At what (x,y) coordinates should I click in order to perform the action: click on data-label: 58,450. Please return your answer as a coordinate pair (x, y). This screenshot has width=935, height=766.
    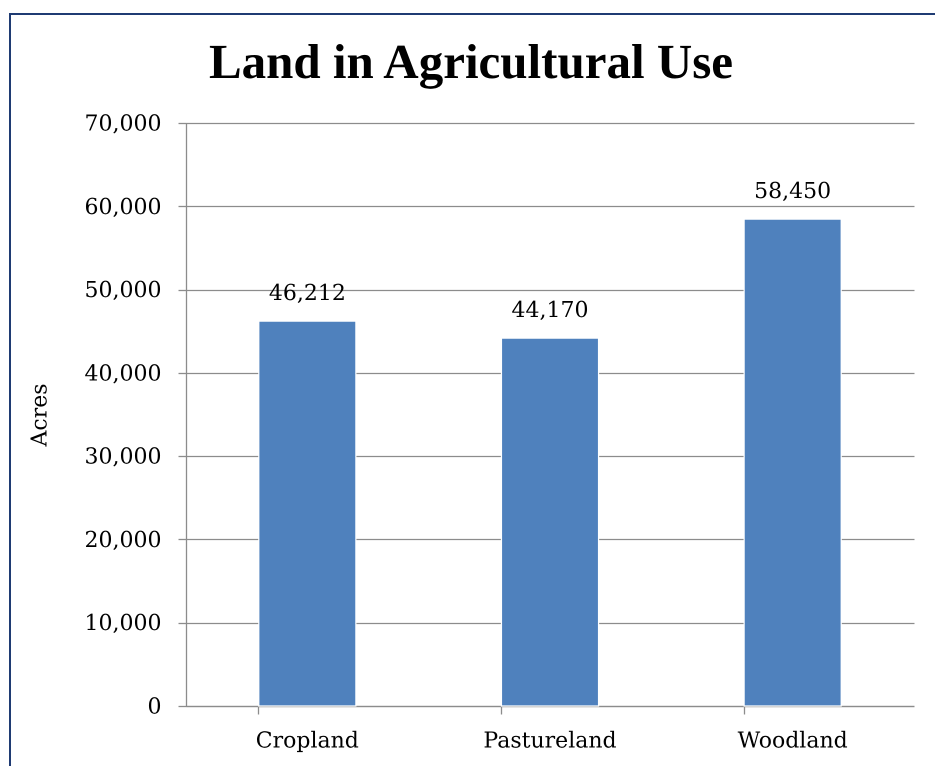
    Looking at the image, I should click on (793, 191).